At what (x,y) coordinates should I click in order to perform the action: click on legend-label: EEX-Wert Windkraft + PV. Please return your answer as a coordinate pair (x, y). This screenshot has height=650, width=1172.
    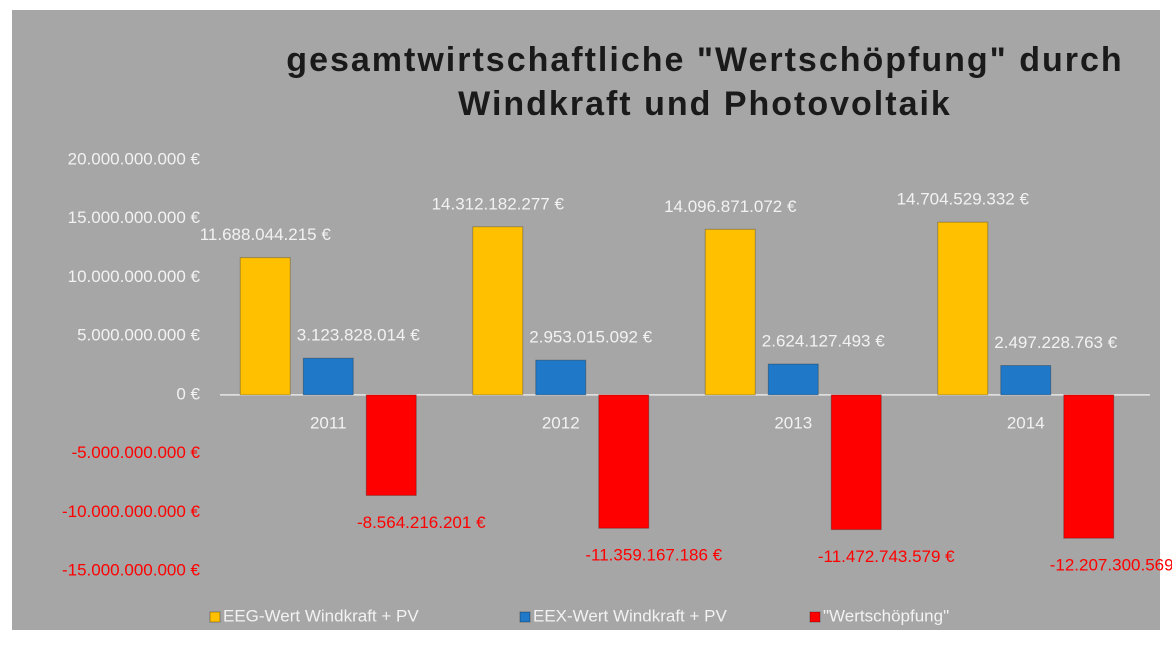
    Looking at the image, I should click on (630, 615).